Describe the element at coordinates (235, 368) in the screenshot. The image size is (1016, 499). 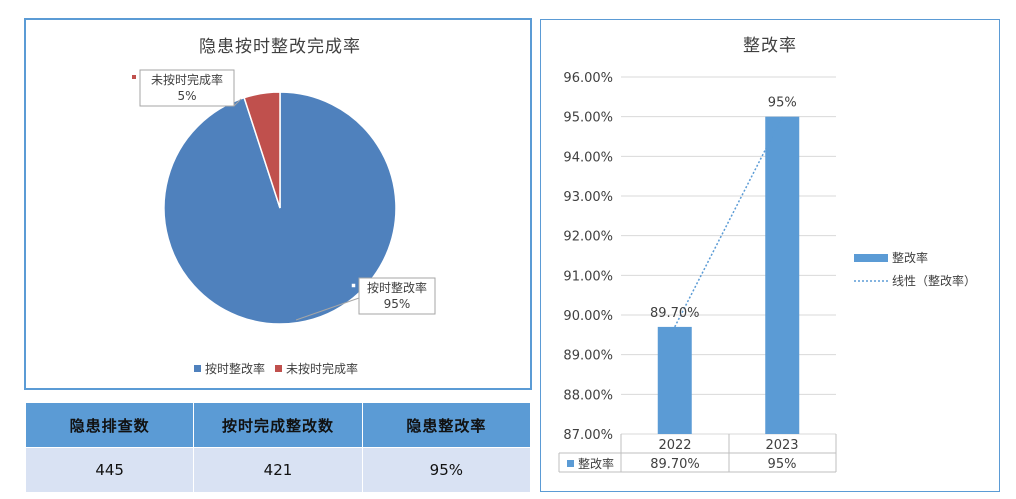
I see `pie-legend-label-ontime: 按时整改率` at that location.